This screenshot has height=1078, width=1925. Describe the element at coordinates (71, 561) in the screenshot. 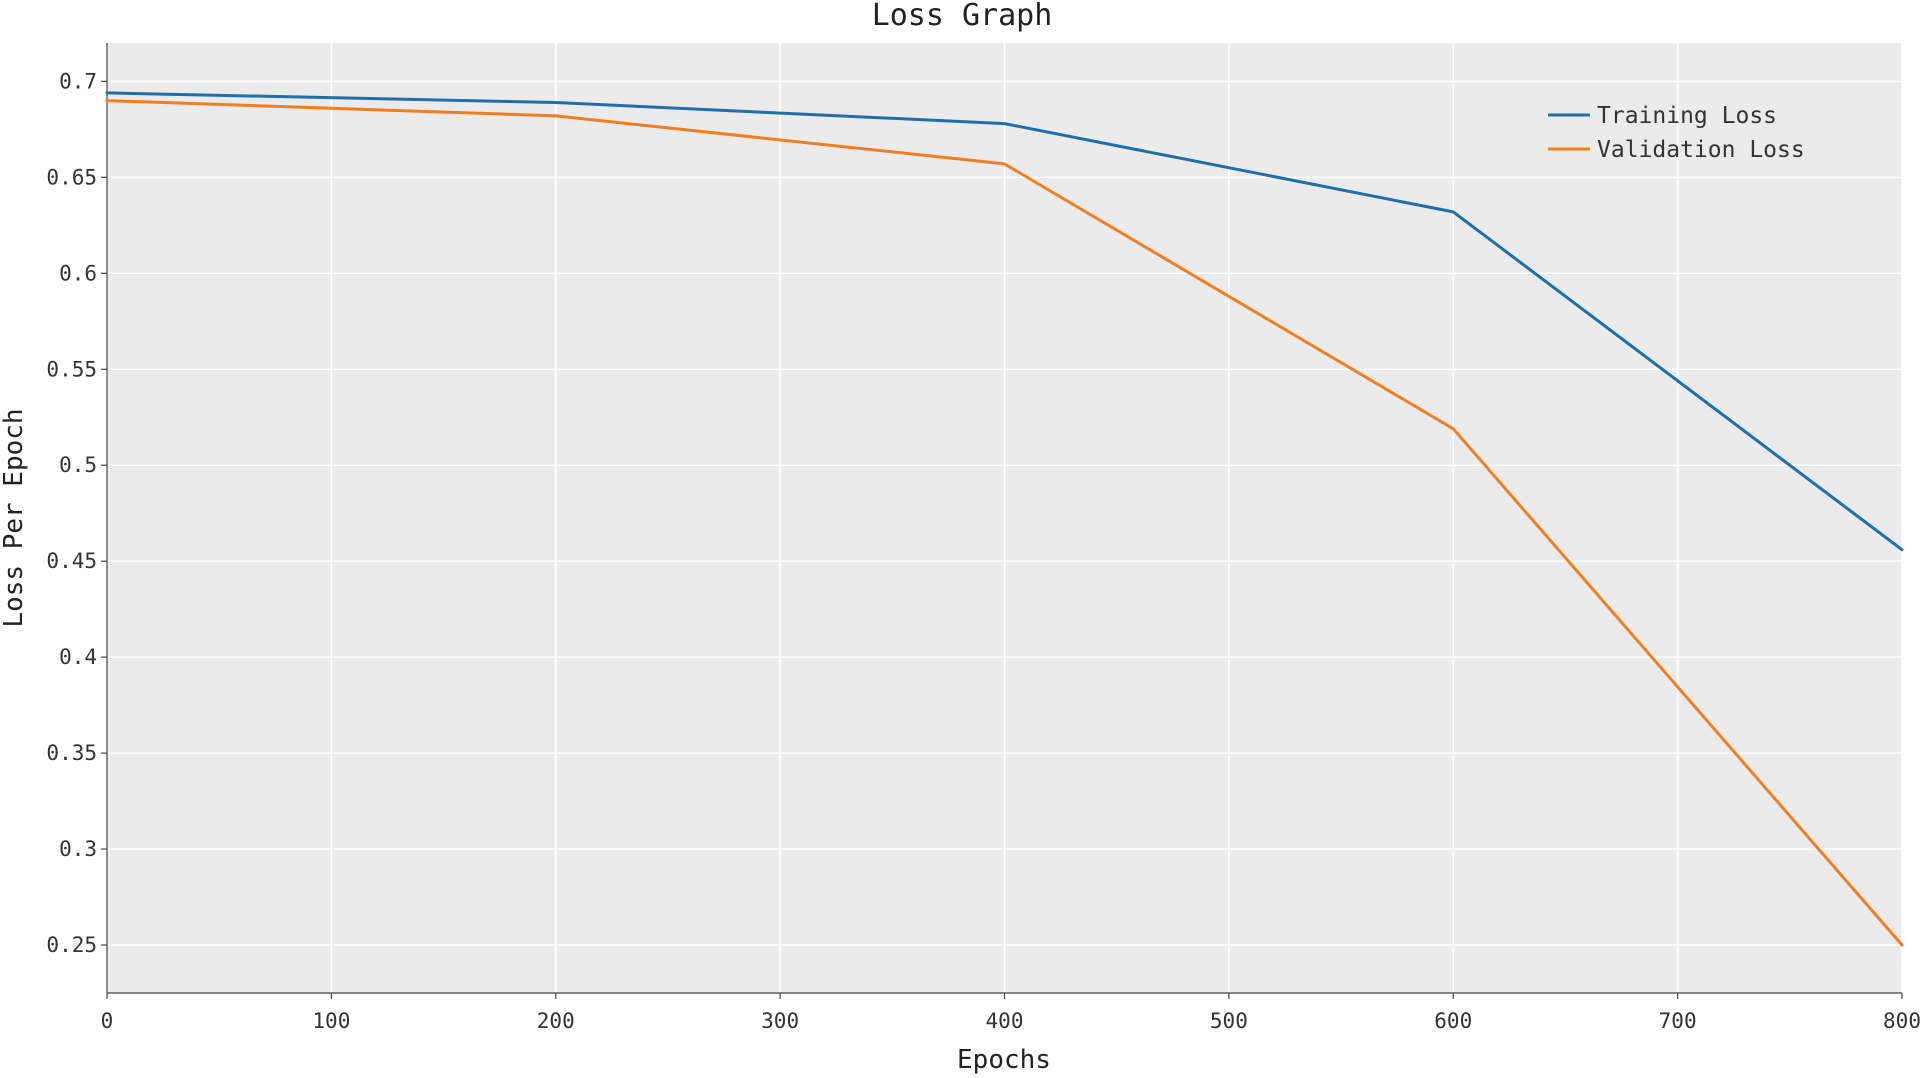

I see `y-tick-label: 0.45` at that location.